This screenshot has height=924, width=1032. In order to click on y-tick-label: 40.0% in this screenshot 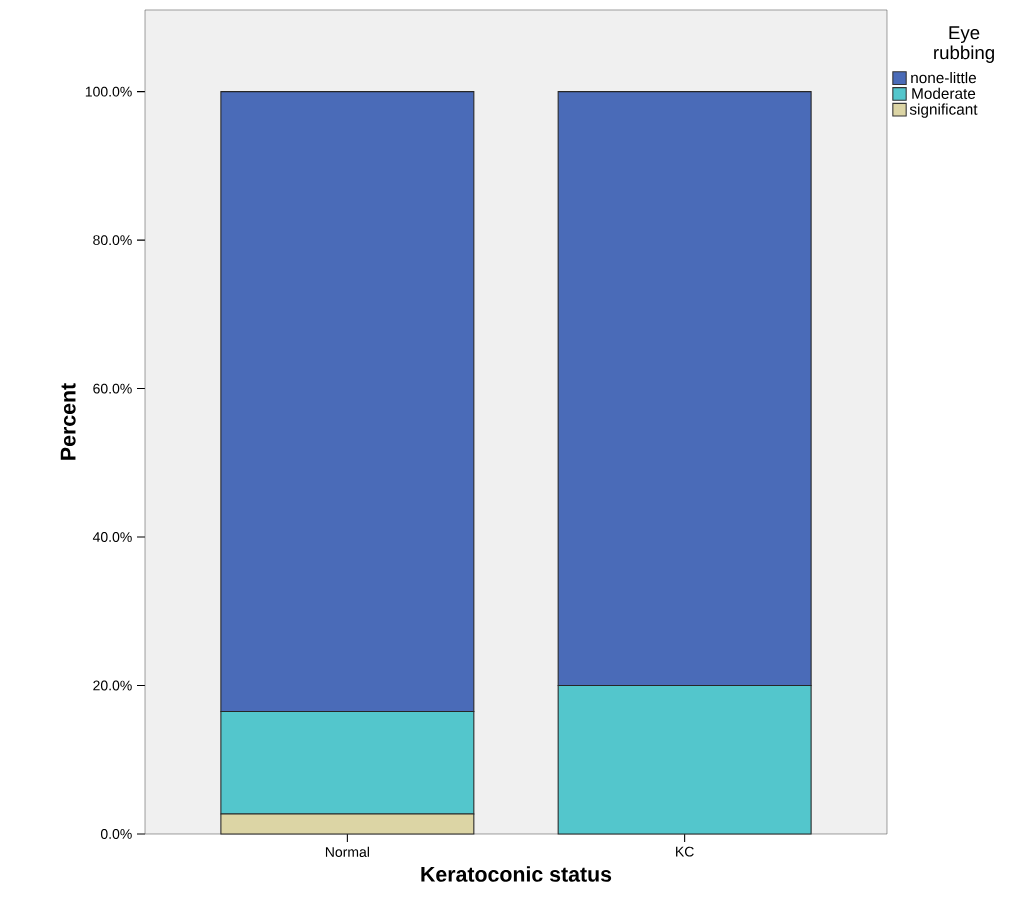, I will do `click(112, 537)`.